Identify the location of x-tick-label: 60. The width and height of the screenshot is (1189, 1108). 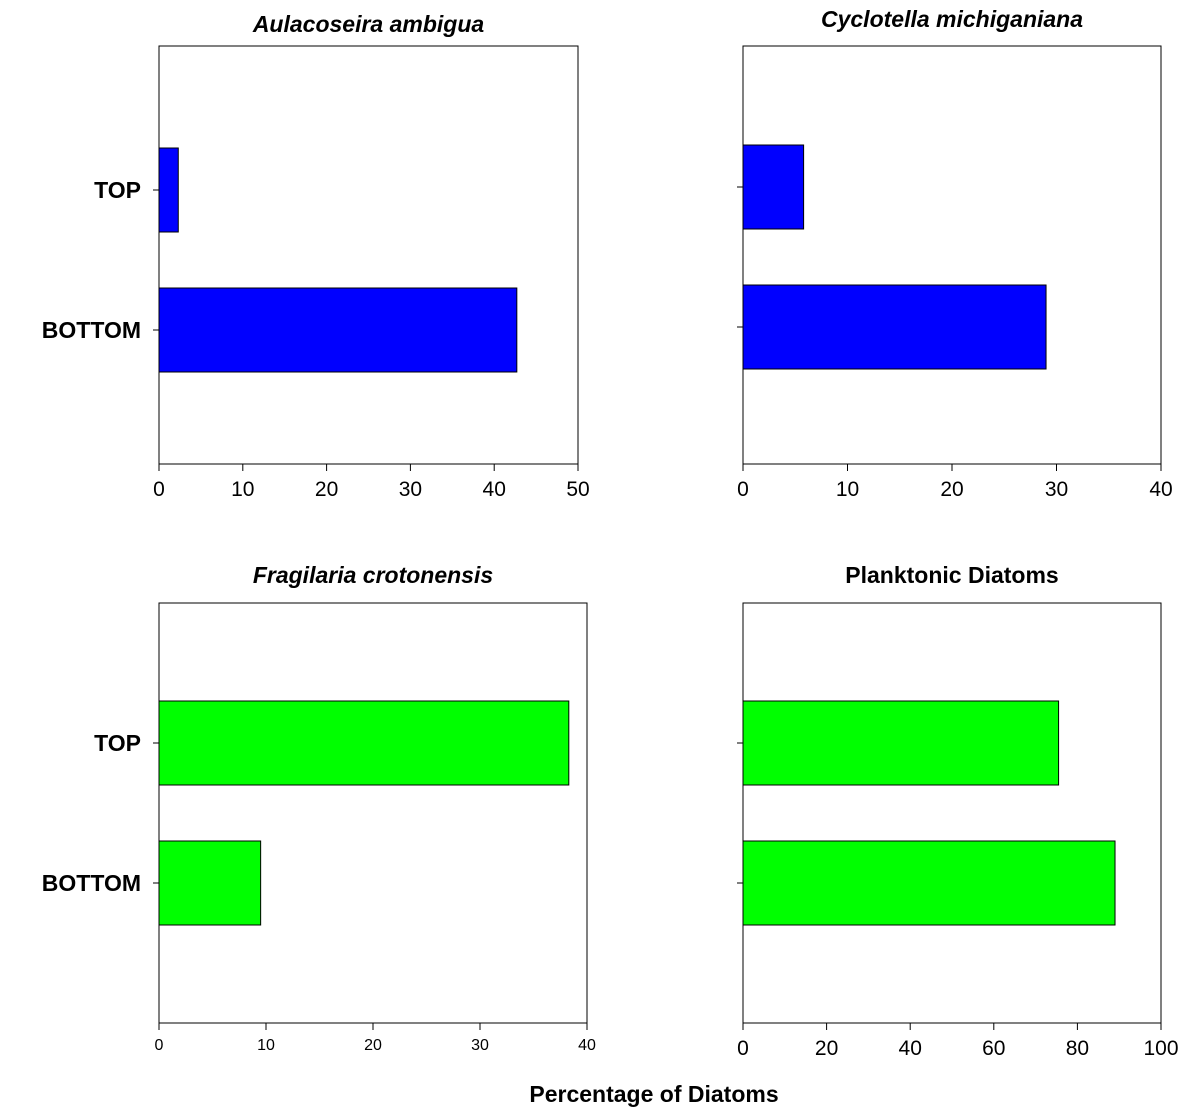
(993, 1048).